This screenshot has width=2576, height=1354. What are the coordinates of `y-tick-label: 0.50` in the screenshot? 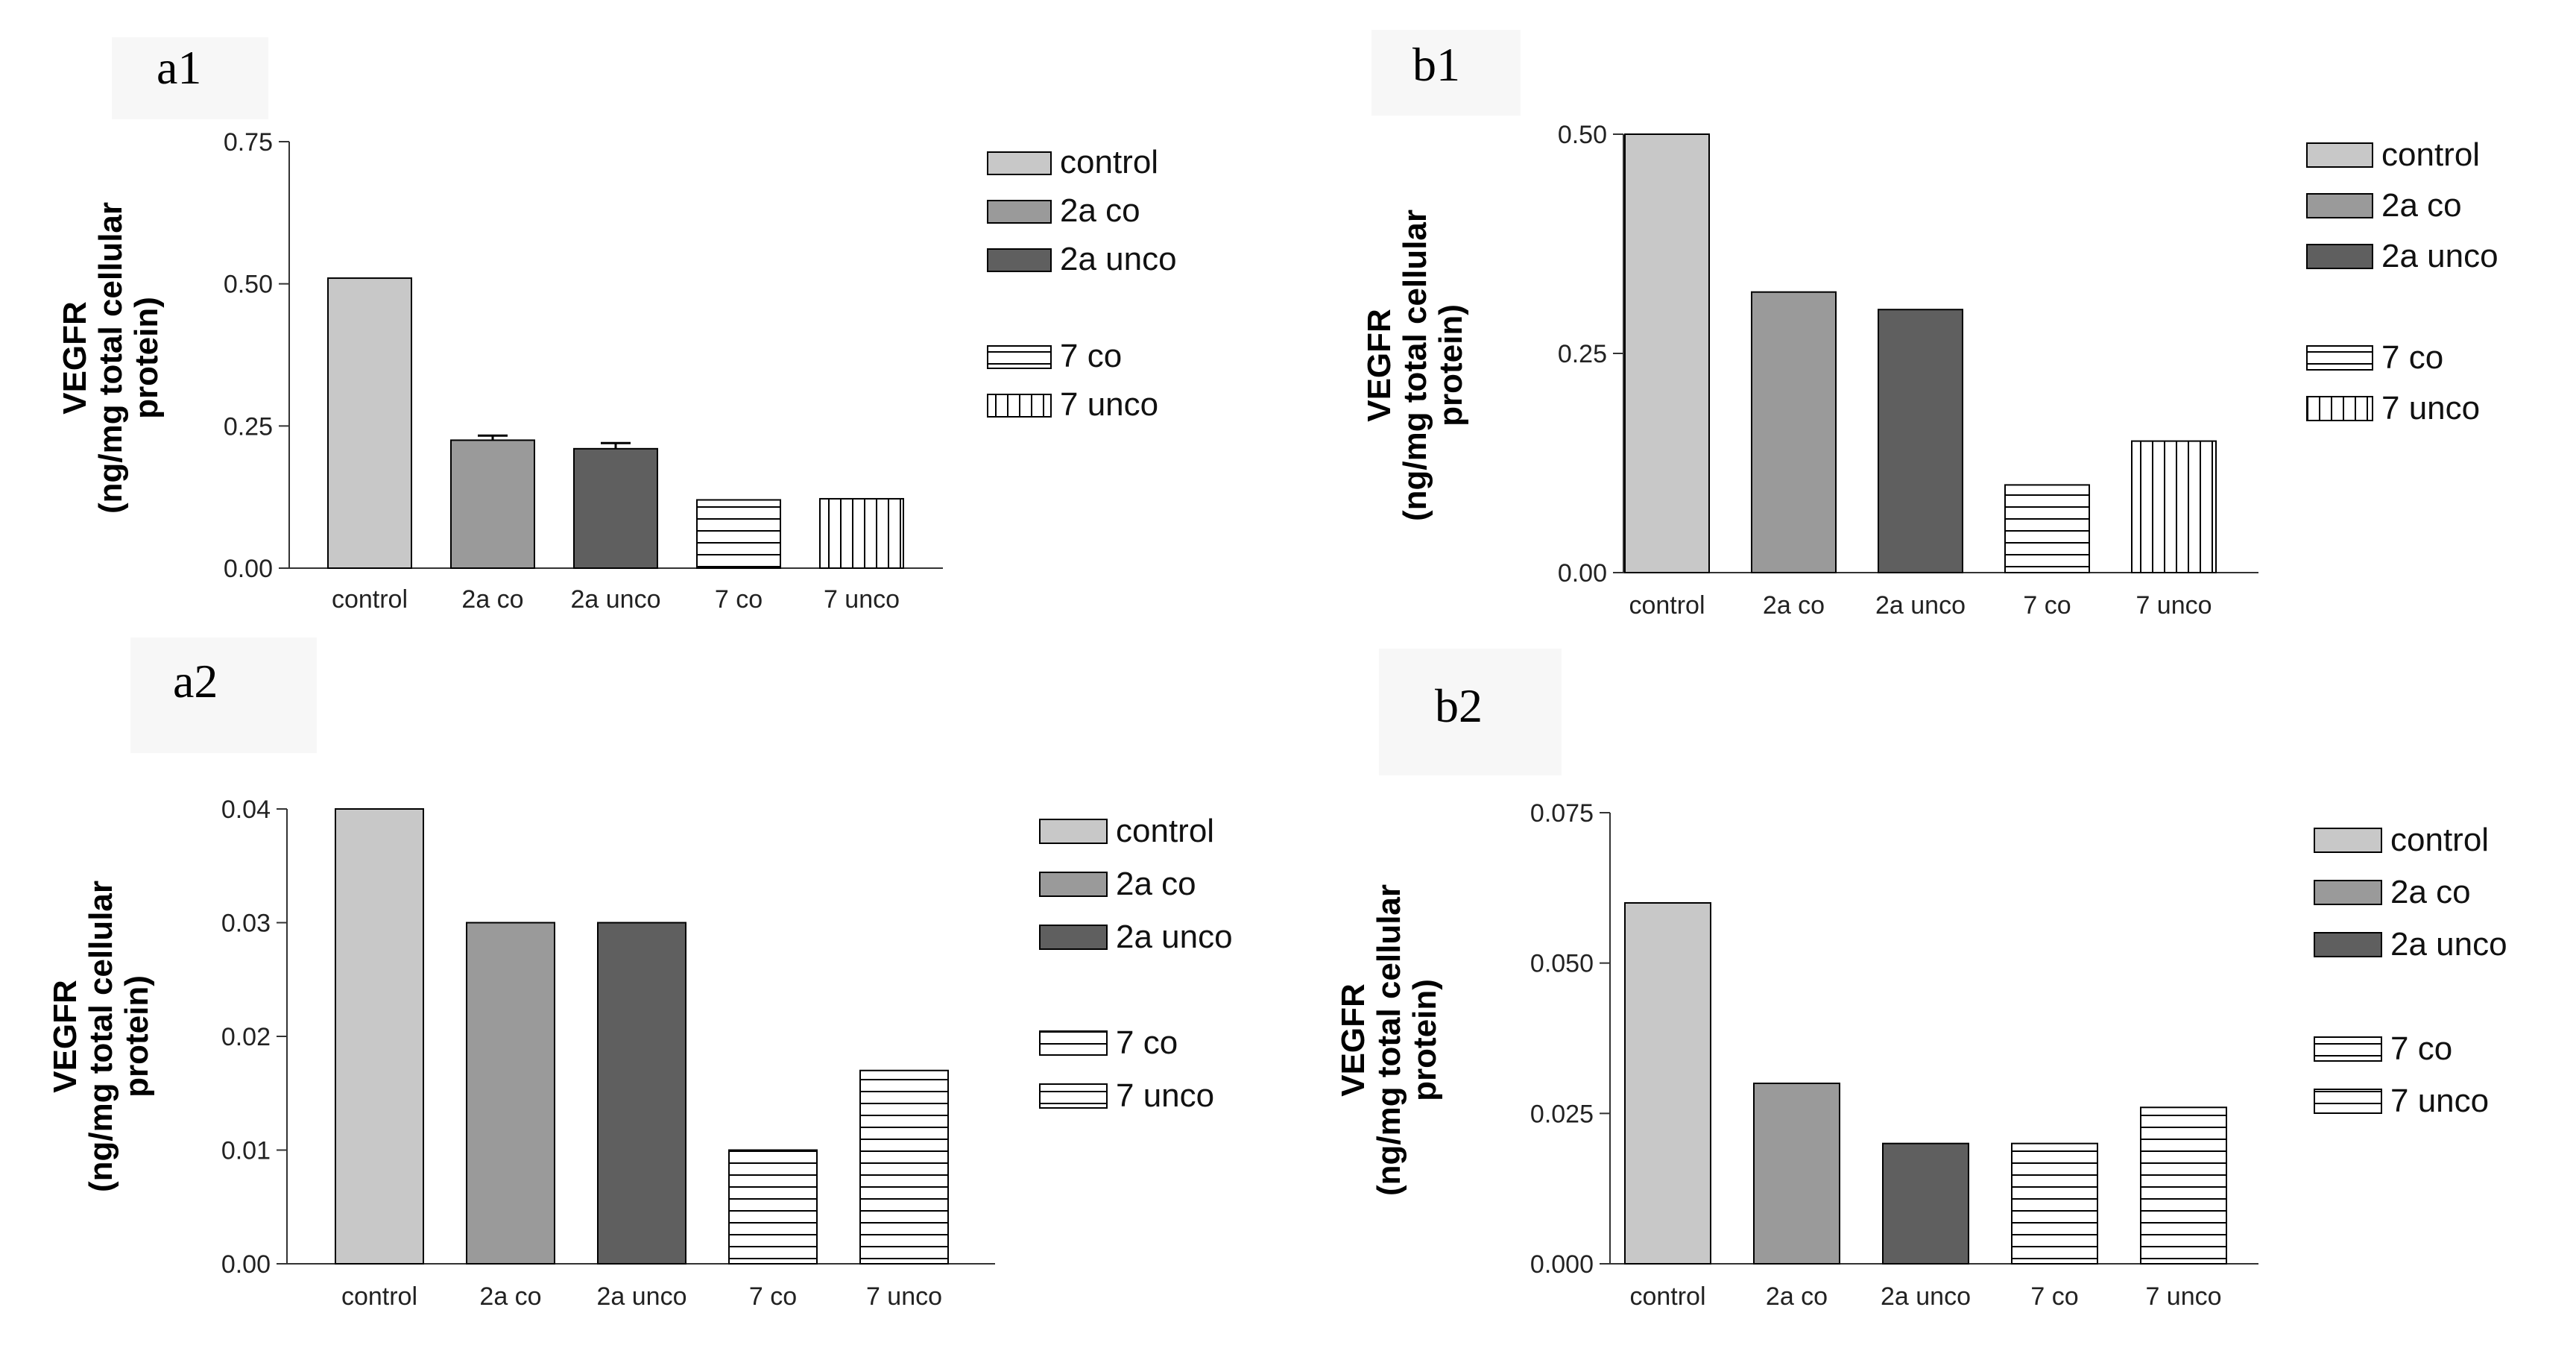 It's located at (249, 285).